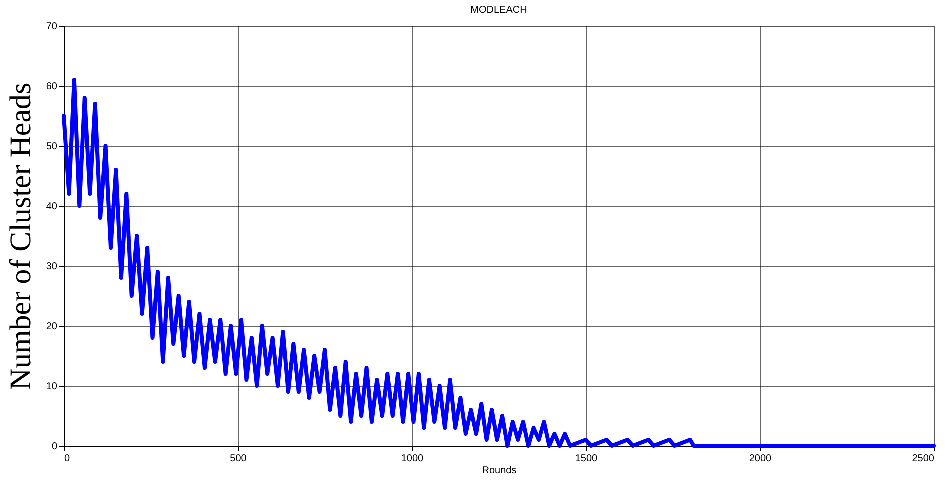 The width and height of the screenshot is (950, 480). I want to click on x-tick-label: 2000, so click(760, 459).